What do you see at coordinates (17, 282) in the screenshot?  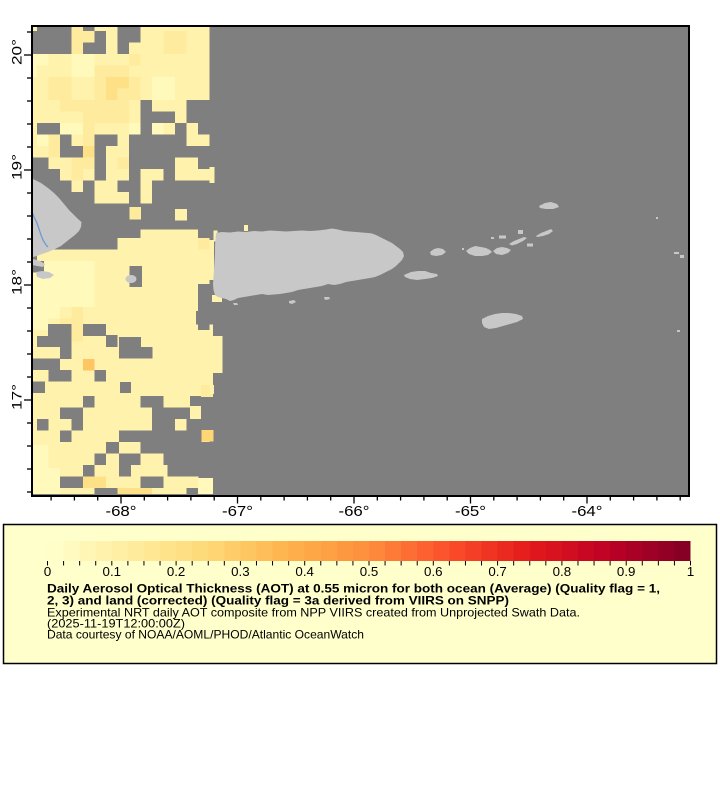 I see `svg-text: 18°` at bounding box center [17, 282].